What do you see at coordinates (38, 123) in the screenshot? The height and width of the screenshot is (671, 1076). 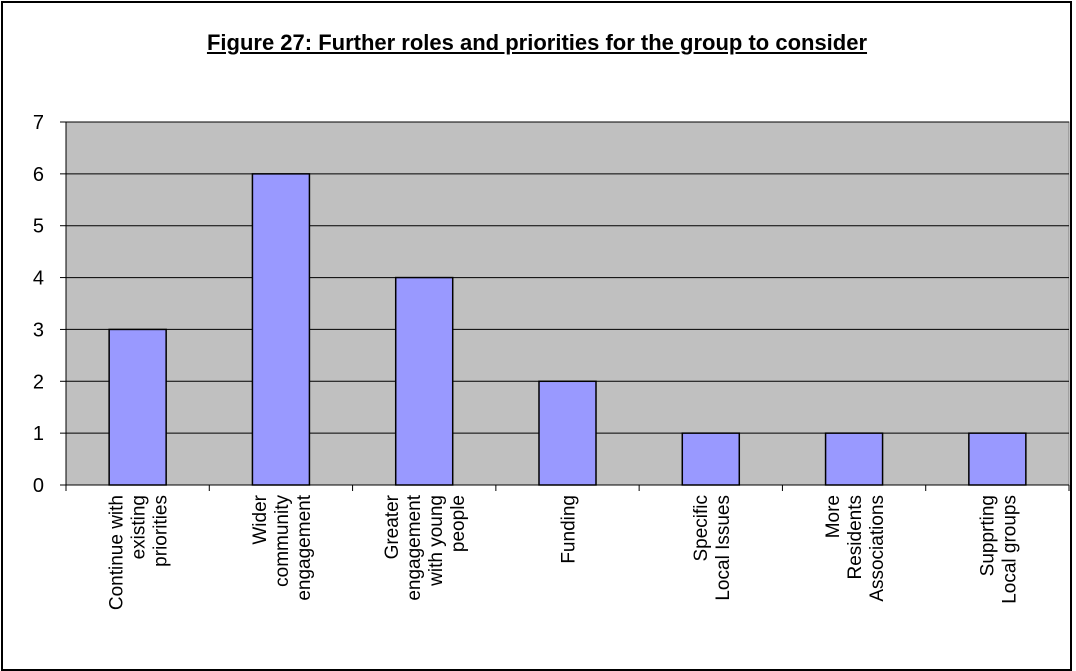 I see `y-tick-label-7: 7` at bounding box center [38, 123].